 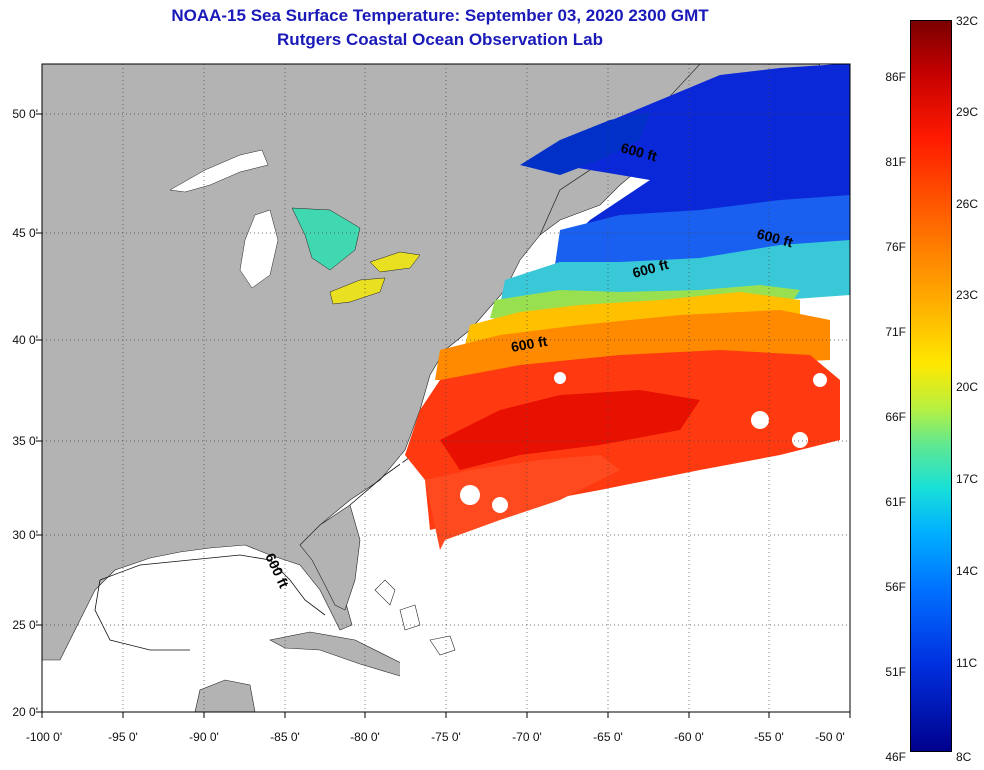 I want to click on y-label-45: 45 0', so click(x=25, y=233).